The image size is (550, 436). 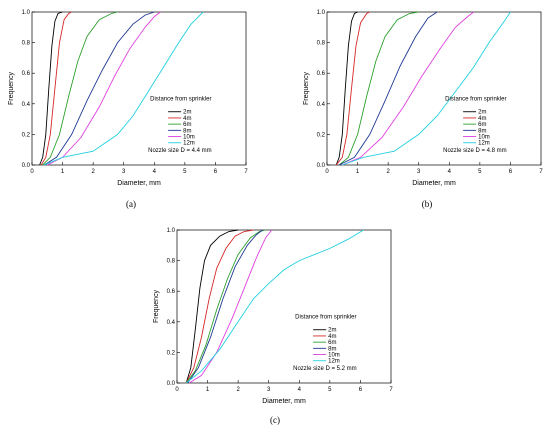 What do you see at coordinates (427, 204) in the screenshot?
I see `panel-label: (b)` at bounding box center [427, 204].